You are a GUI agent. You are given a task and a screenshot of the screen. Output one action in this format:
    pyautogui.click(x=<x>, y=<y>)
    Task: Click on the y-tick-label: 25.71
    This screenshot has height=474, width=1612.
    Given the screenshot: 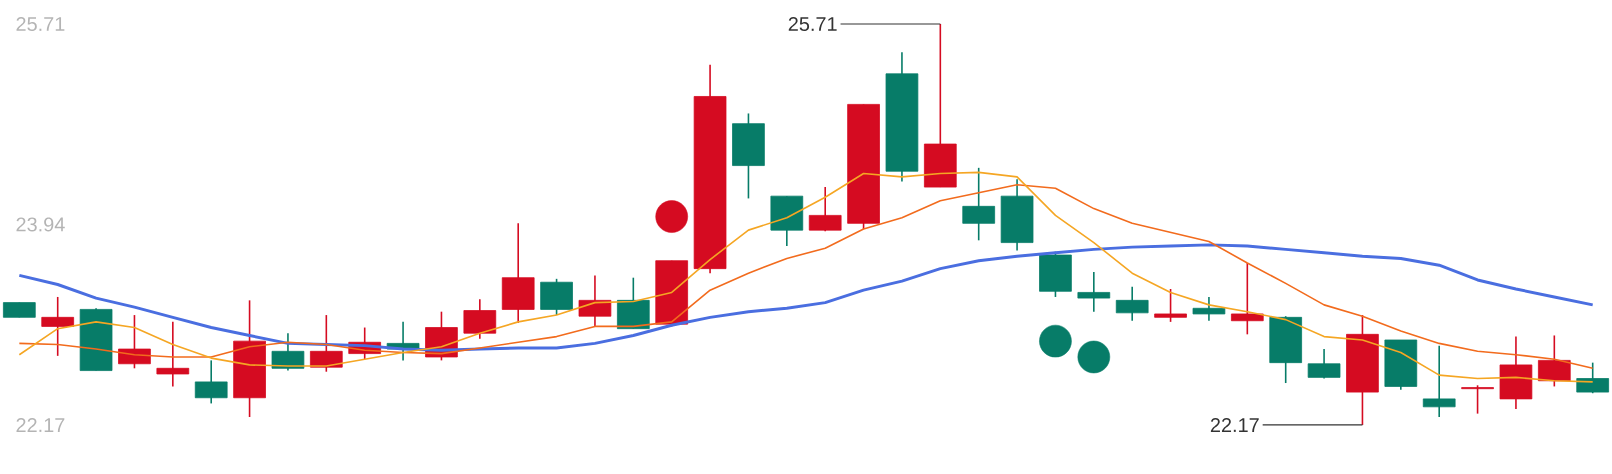 What is the action you would take?
    pyautogui.click(x=40, y=24)
    